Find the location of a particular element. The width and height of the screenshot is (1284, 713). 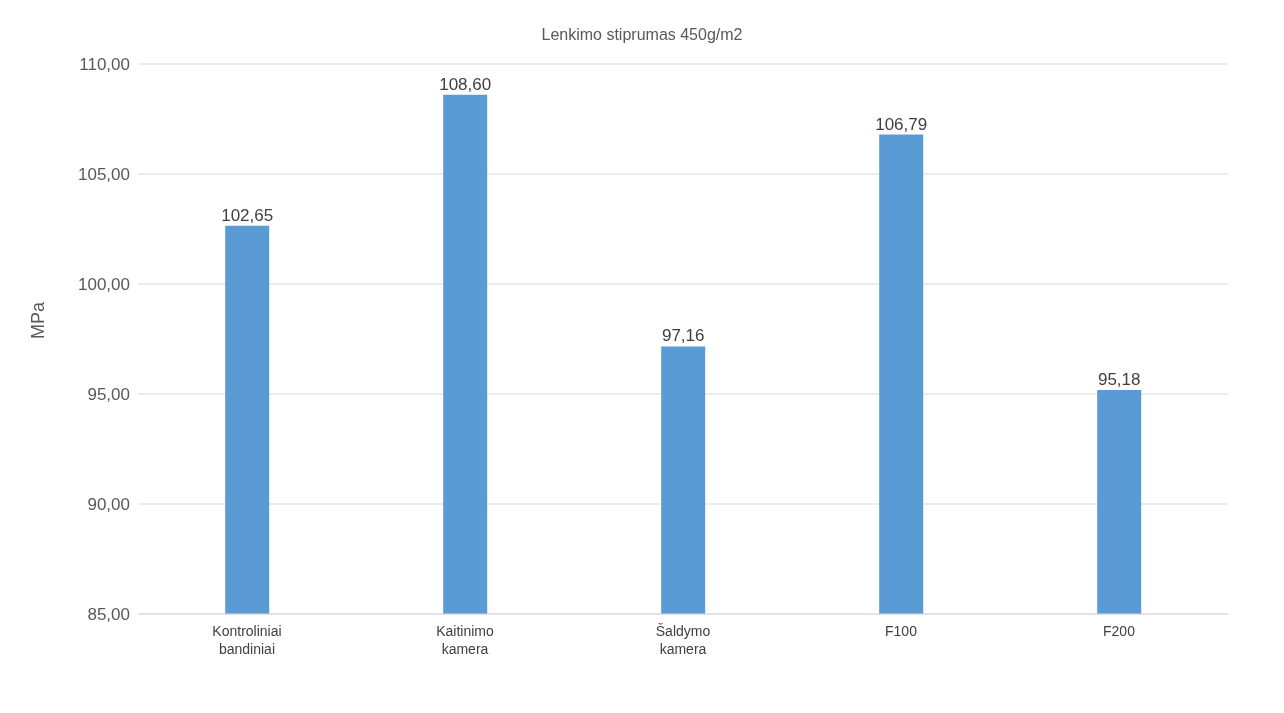

x-tick-label: Kontroliniai bandiniai is located at coordinates (247, 640).